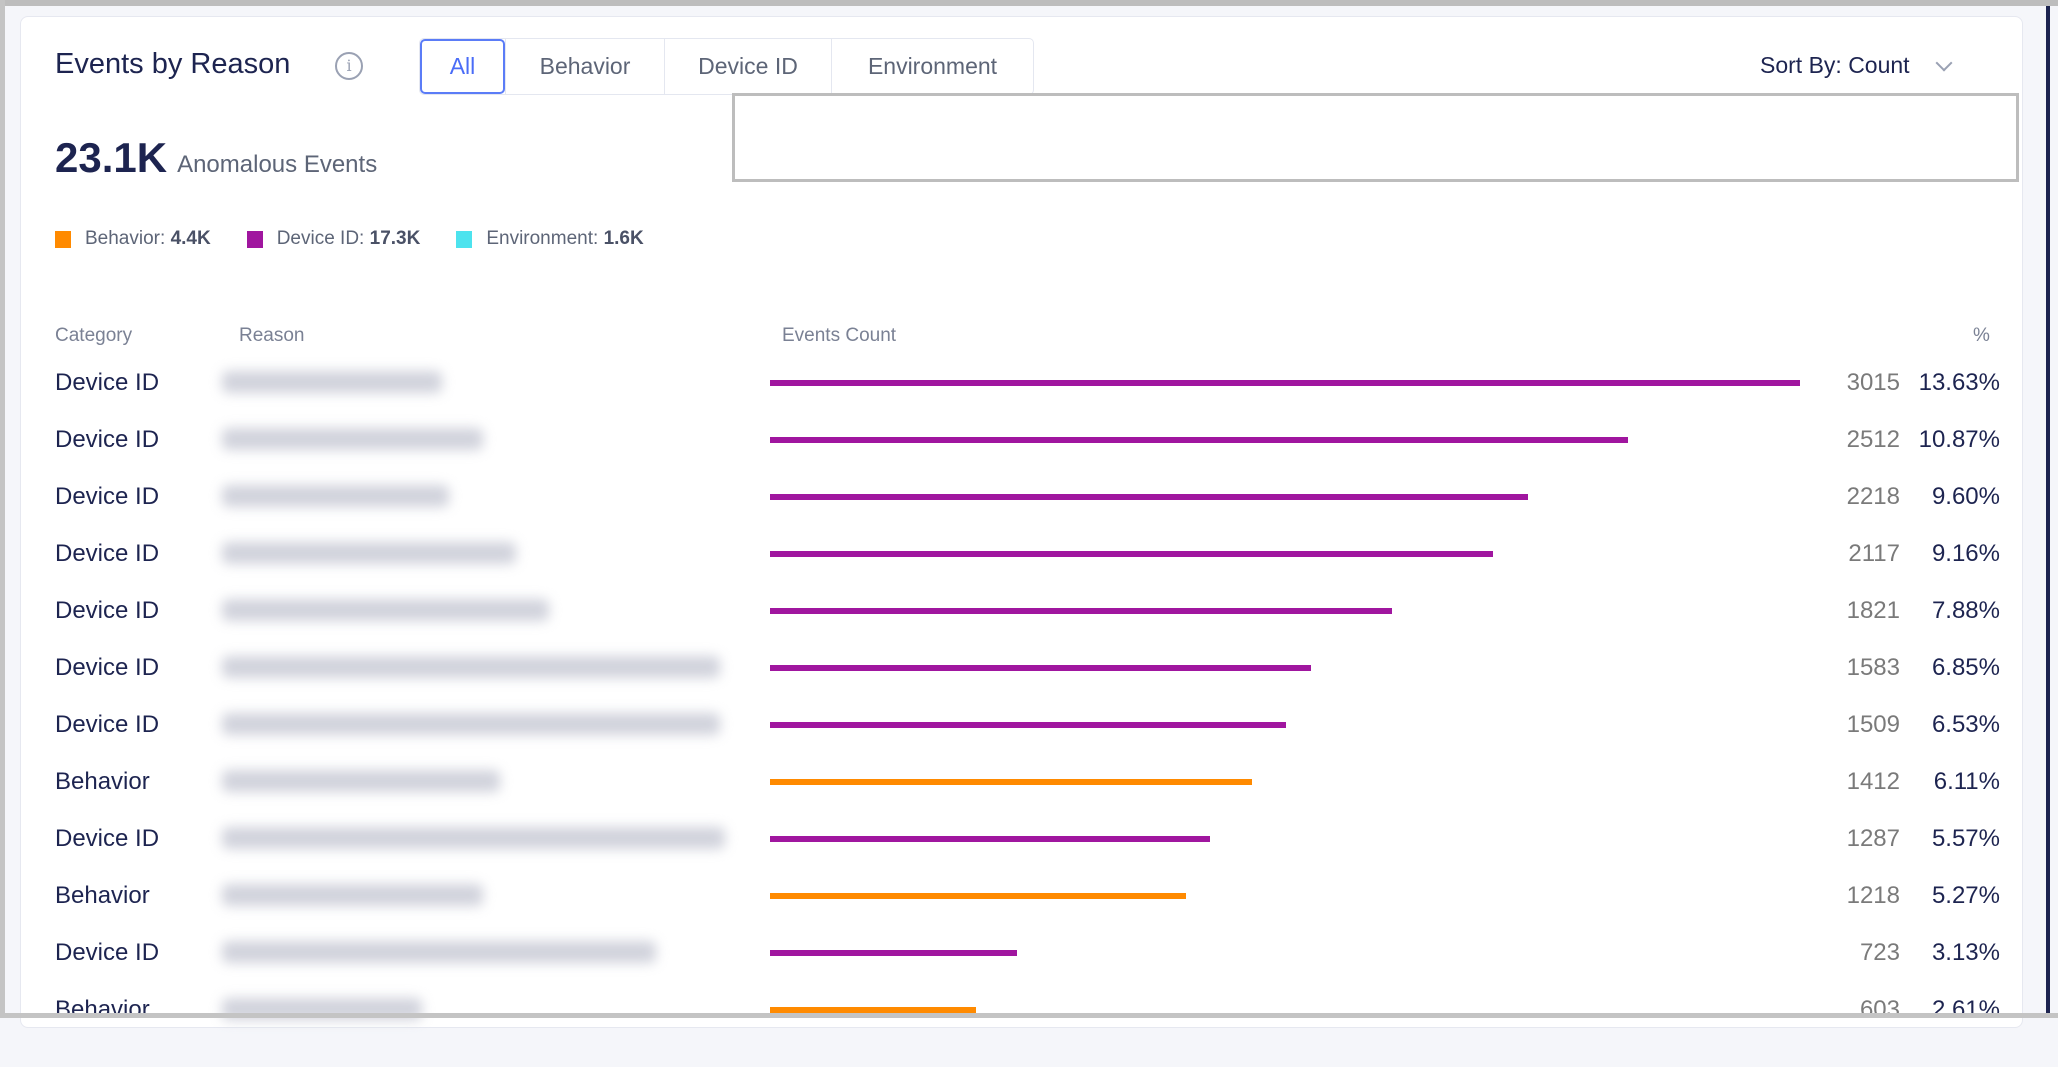  Describe the element at coordinates (349, 66) in the screenshot. I see `info-circle-icon: i` at that location.